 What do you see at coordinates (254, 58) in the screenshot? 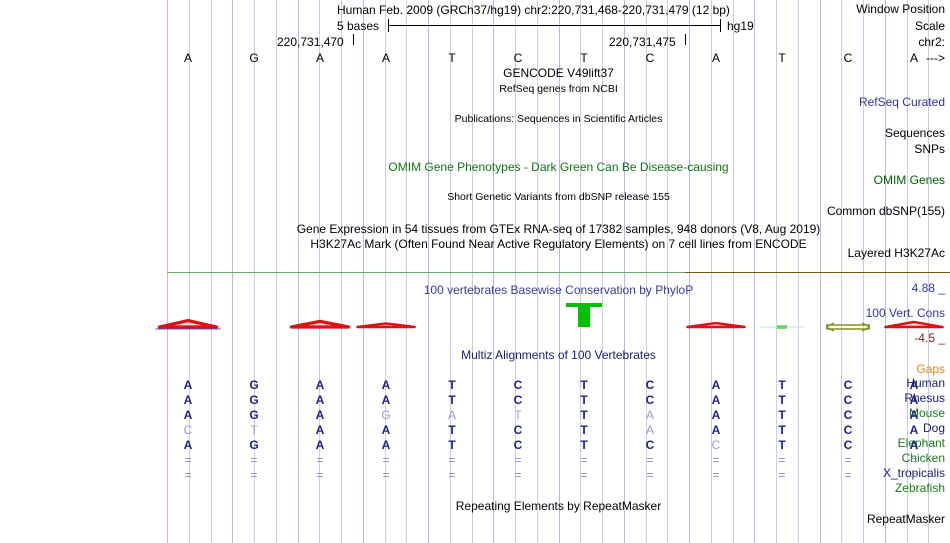
I see `reference-base: G` at bounding box center [254, 58].